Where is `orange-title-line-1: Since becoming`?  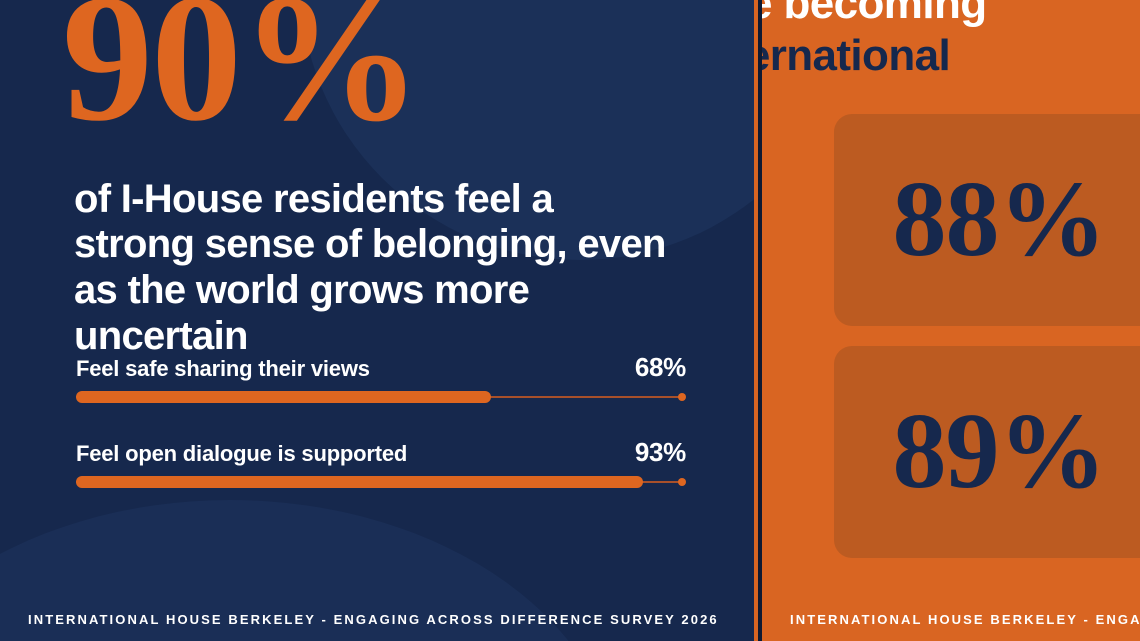 orange-title-line-1: Since becoming is located at coordinates (874, 14).